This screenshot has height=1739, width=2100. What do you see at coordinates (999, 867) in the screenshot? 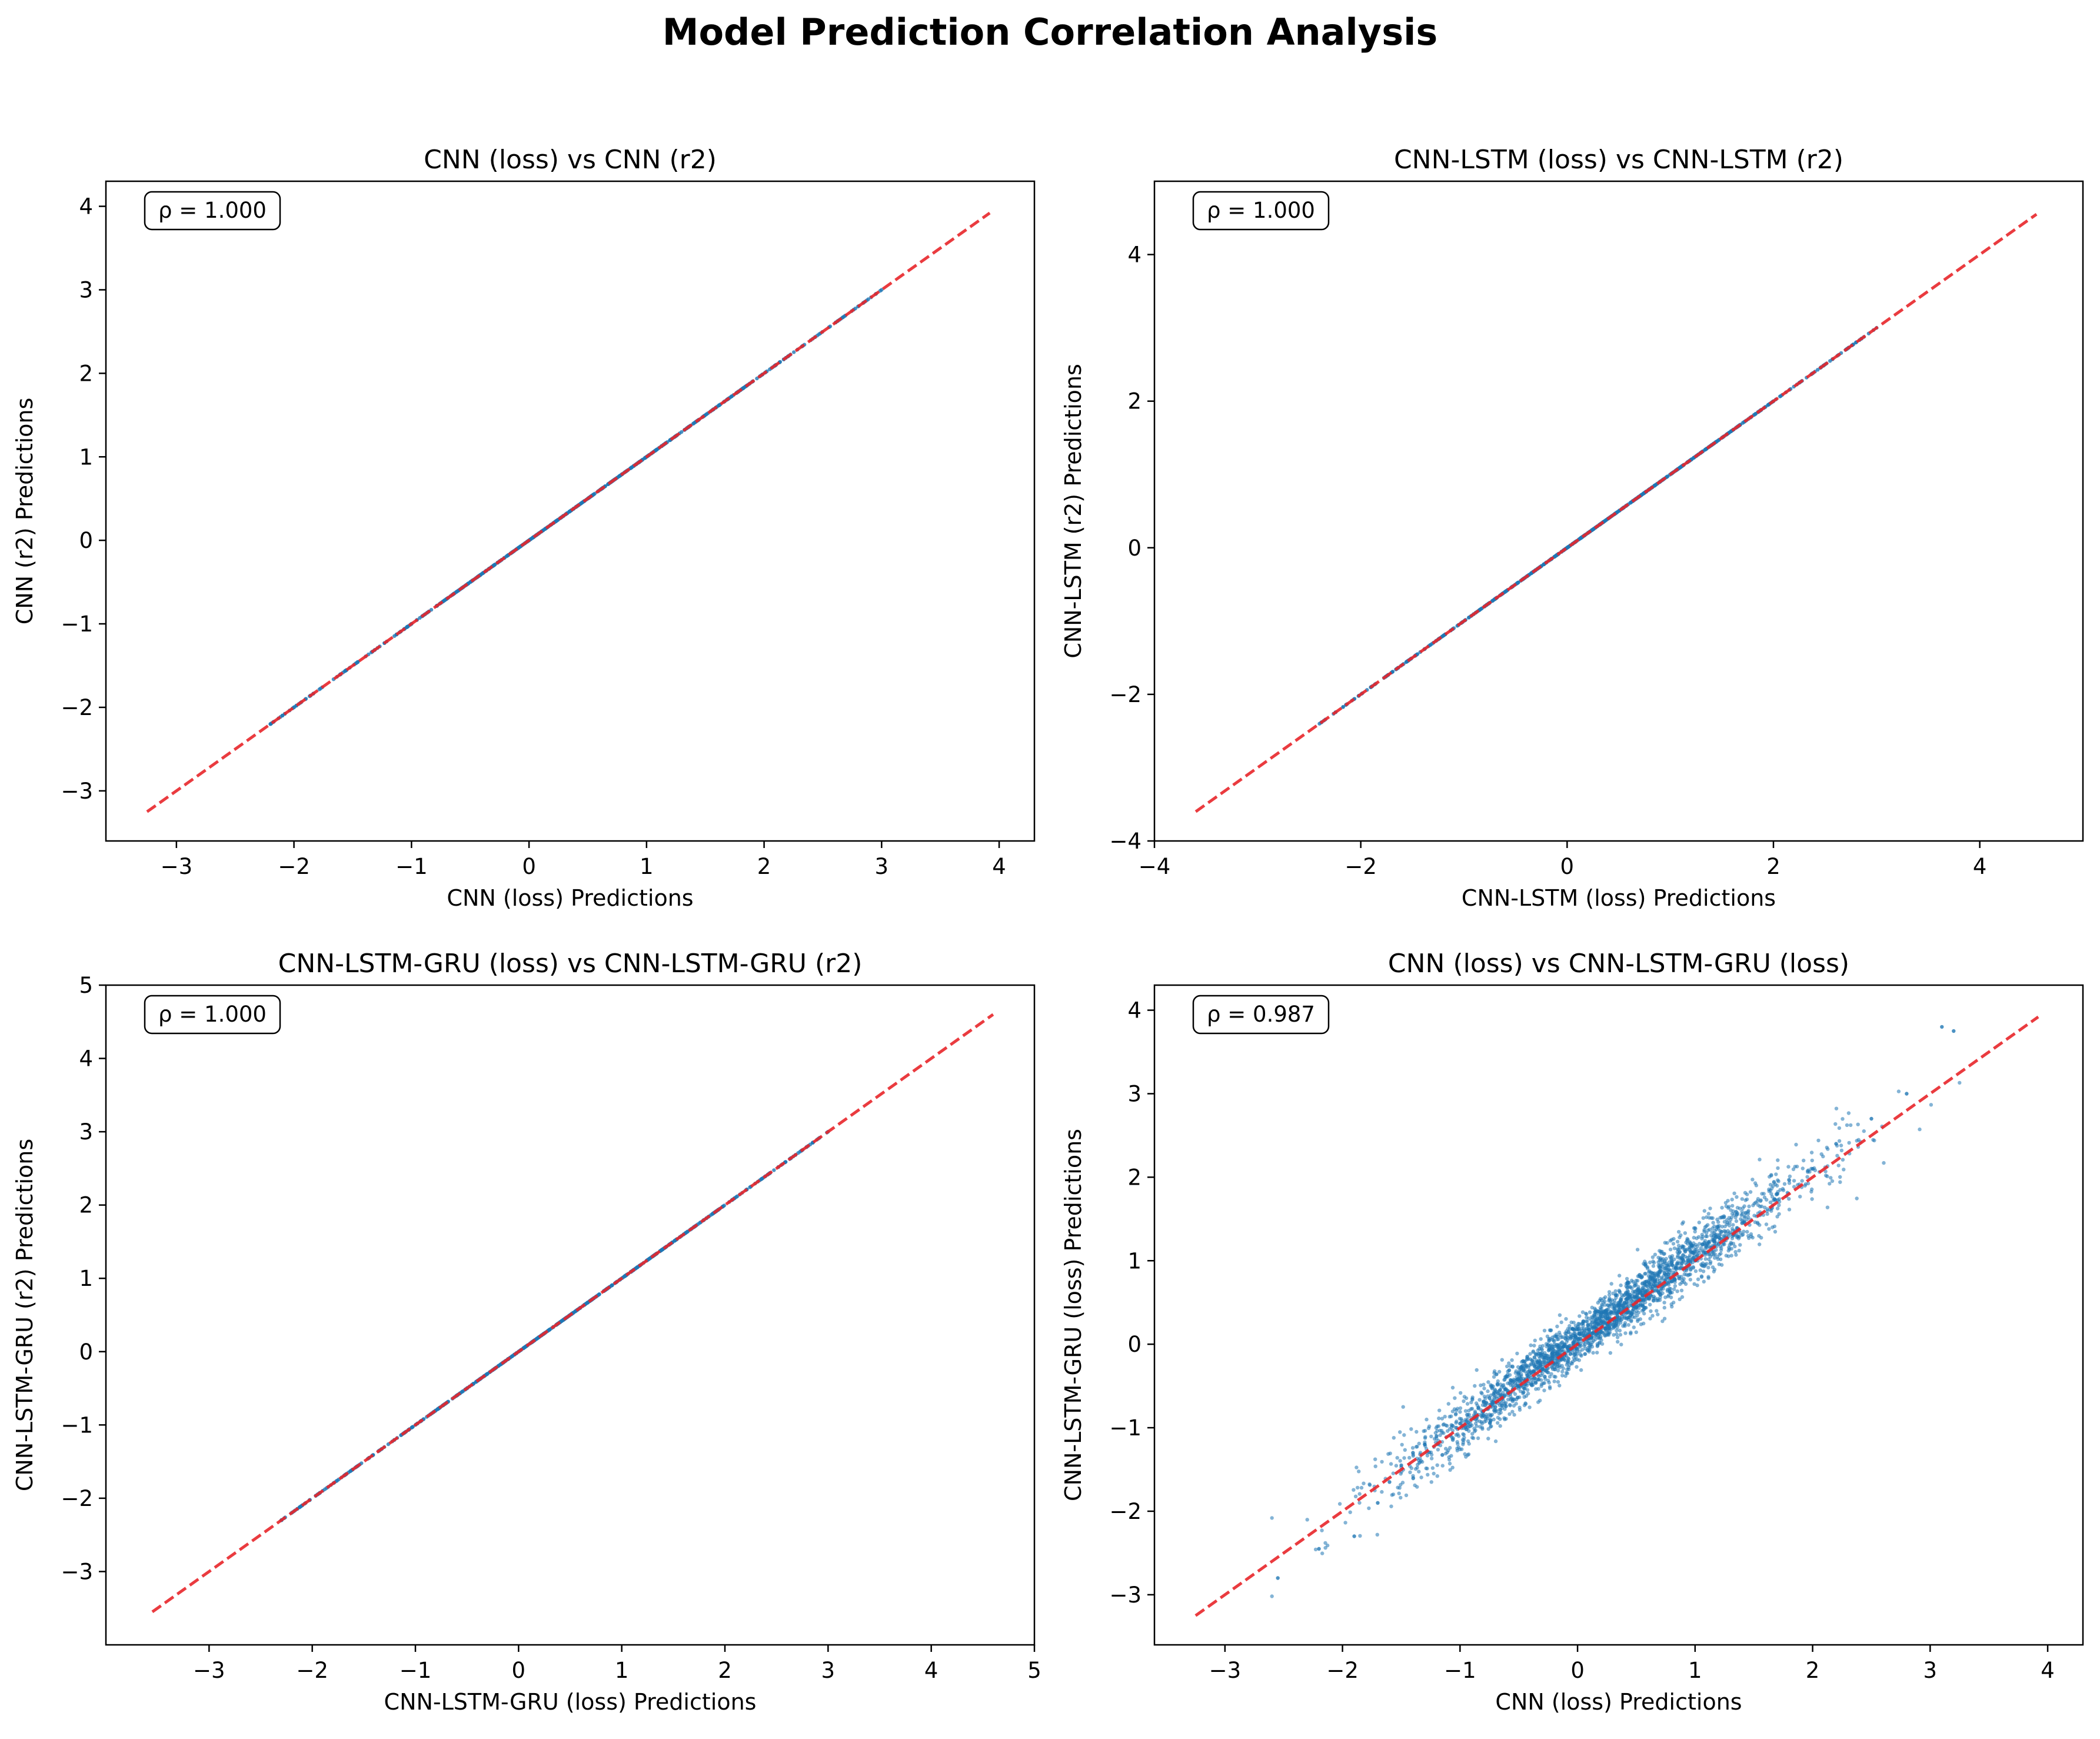
I see `x-tick-label: 4` at bounding box center [999, 867].